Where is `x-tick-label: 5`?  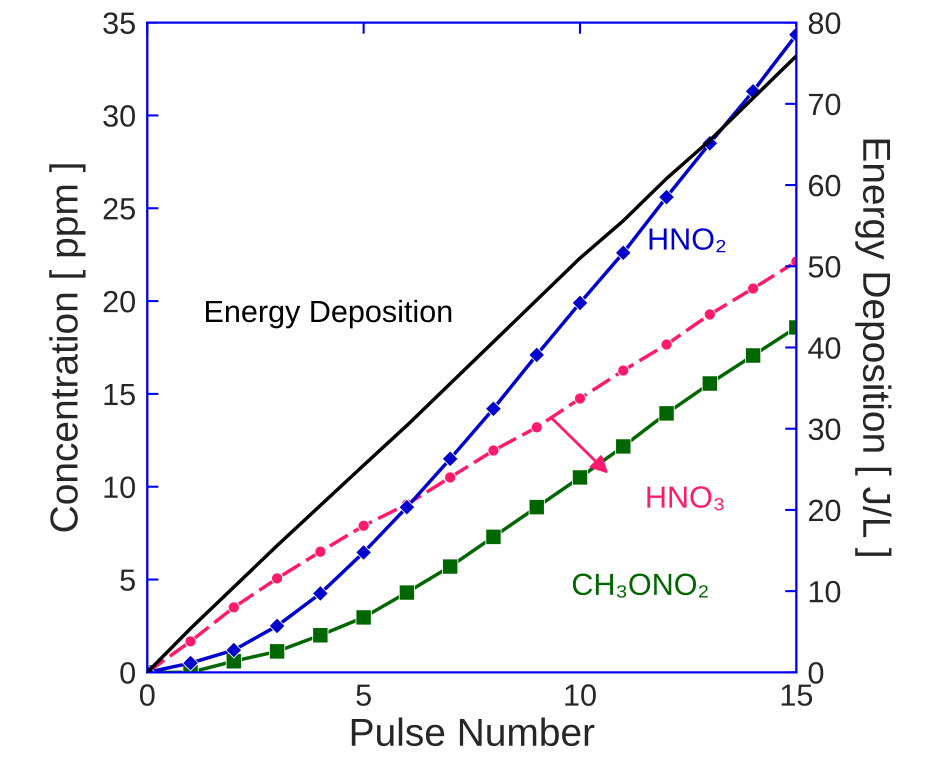
x-tick-label: 5 is located at coordinates (363, 695).